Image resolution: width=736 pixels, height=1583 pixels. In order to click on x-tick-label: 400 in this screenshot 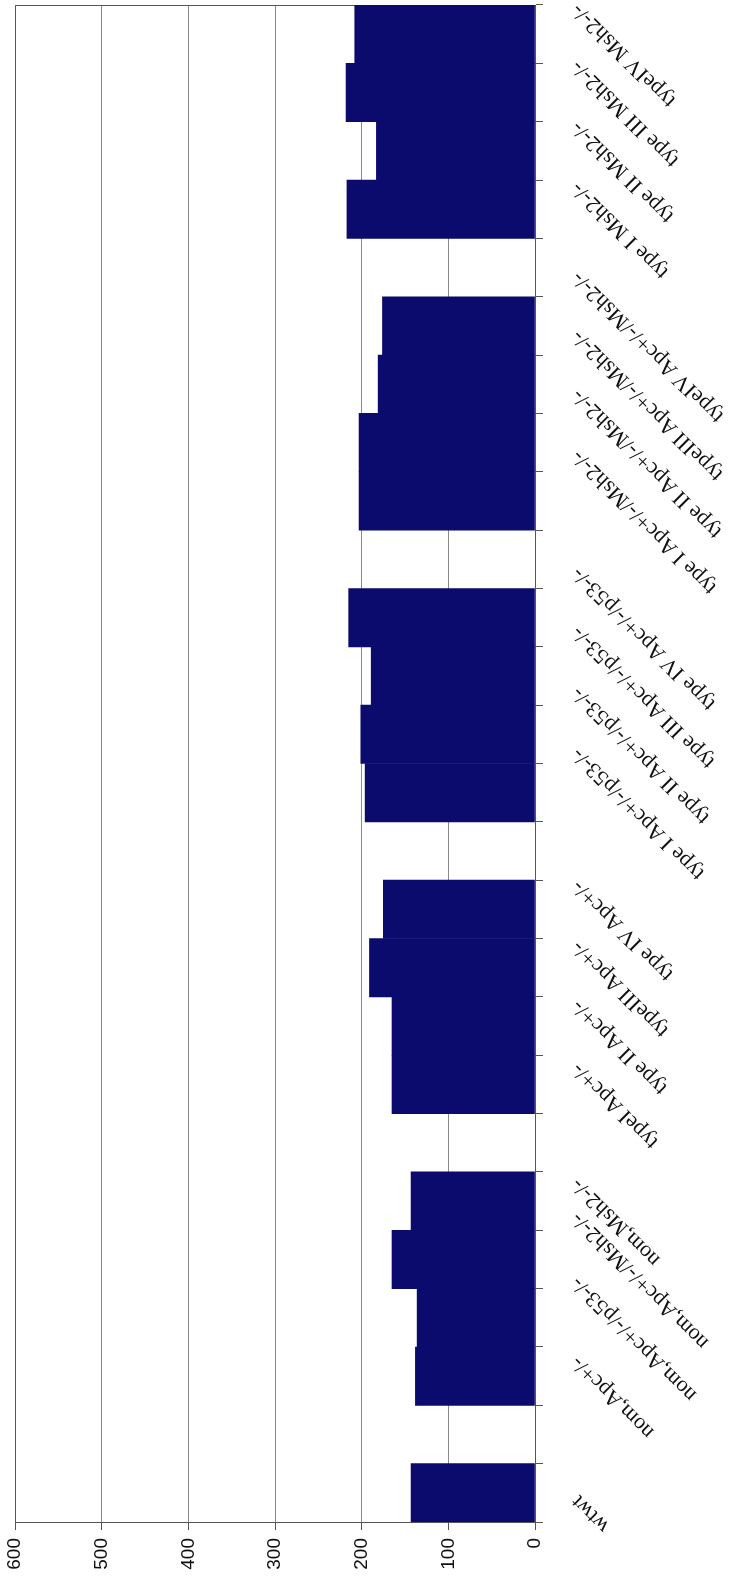, I will do `click(187, 1554)`.